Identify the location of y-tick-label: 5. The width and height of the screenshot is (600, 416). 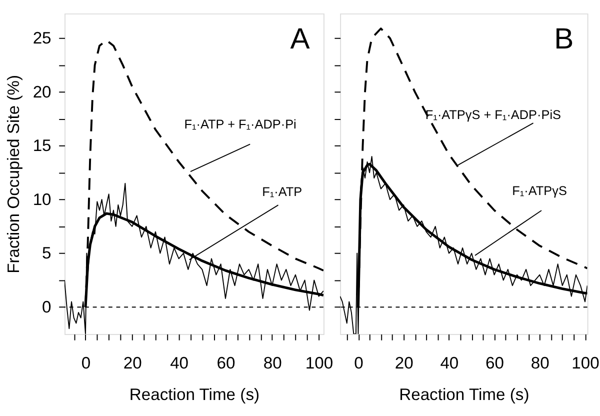
(47, 253).